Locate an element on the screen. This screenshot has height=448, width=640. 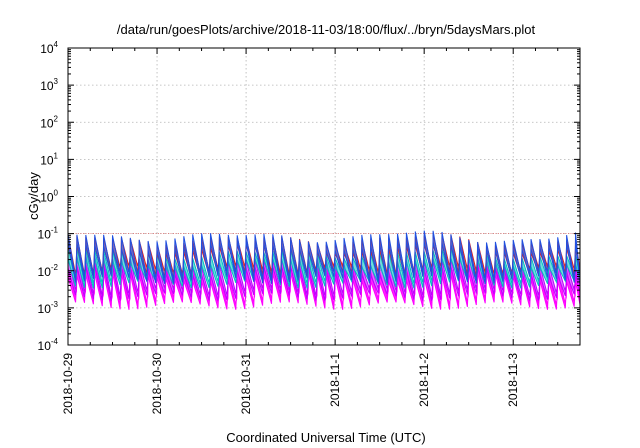
y-tick-label: 10⁻¹ is located at coordinates (48, 234).